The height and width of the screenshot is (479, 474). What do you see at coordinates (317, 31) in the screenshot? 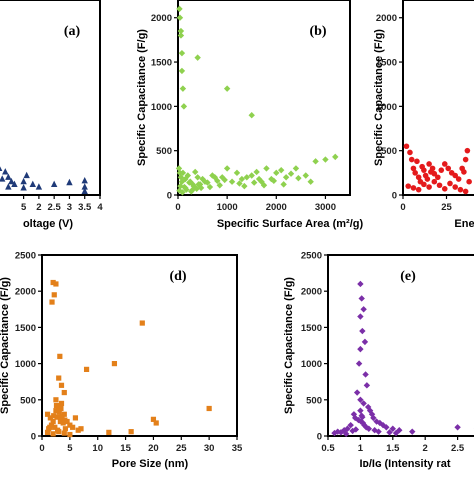
I see `panel-label: (b)` at bounding box center [317, 31].